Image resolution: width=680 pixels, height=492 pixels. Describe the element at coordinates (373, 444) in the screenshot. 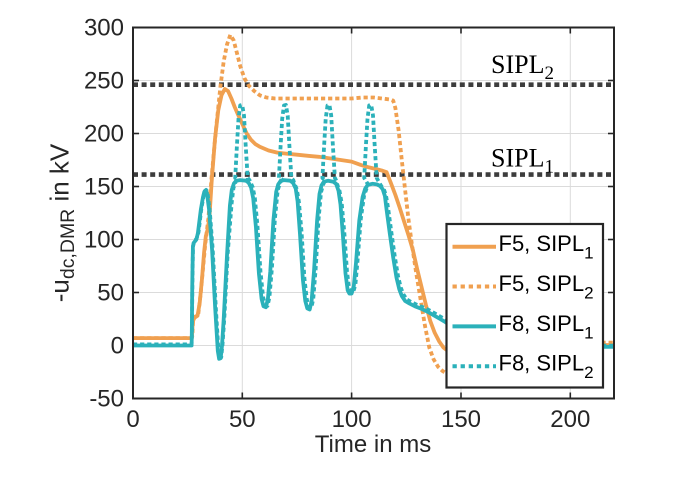

I see `svg-text: Time in ms` at that location.